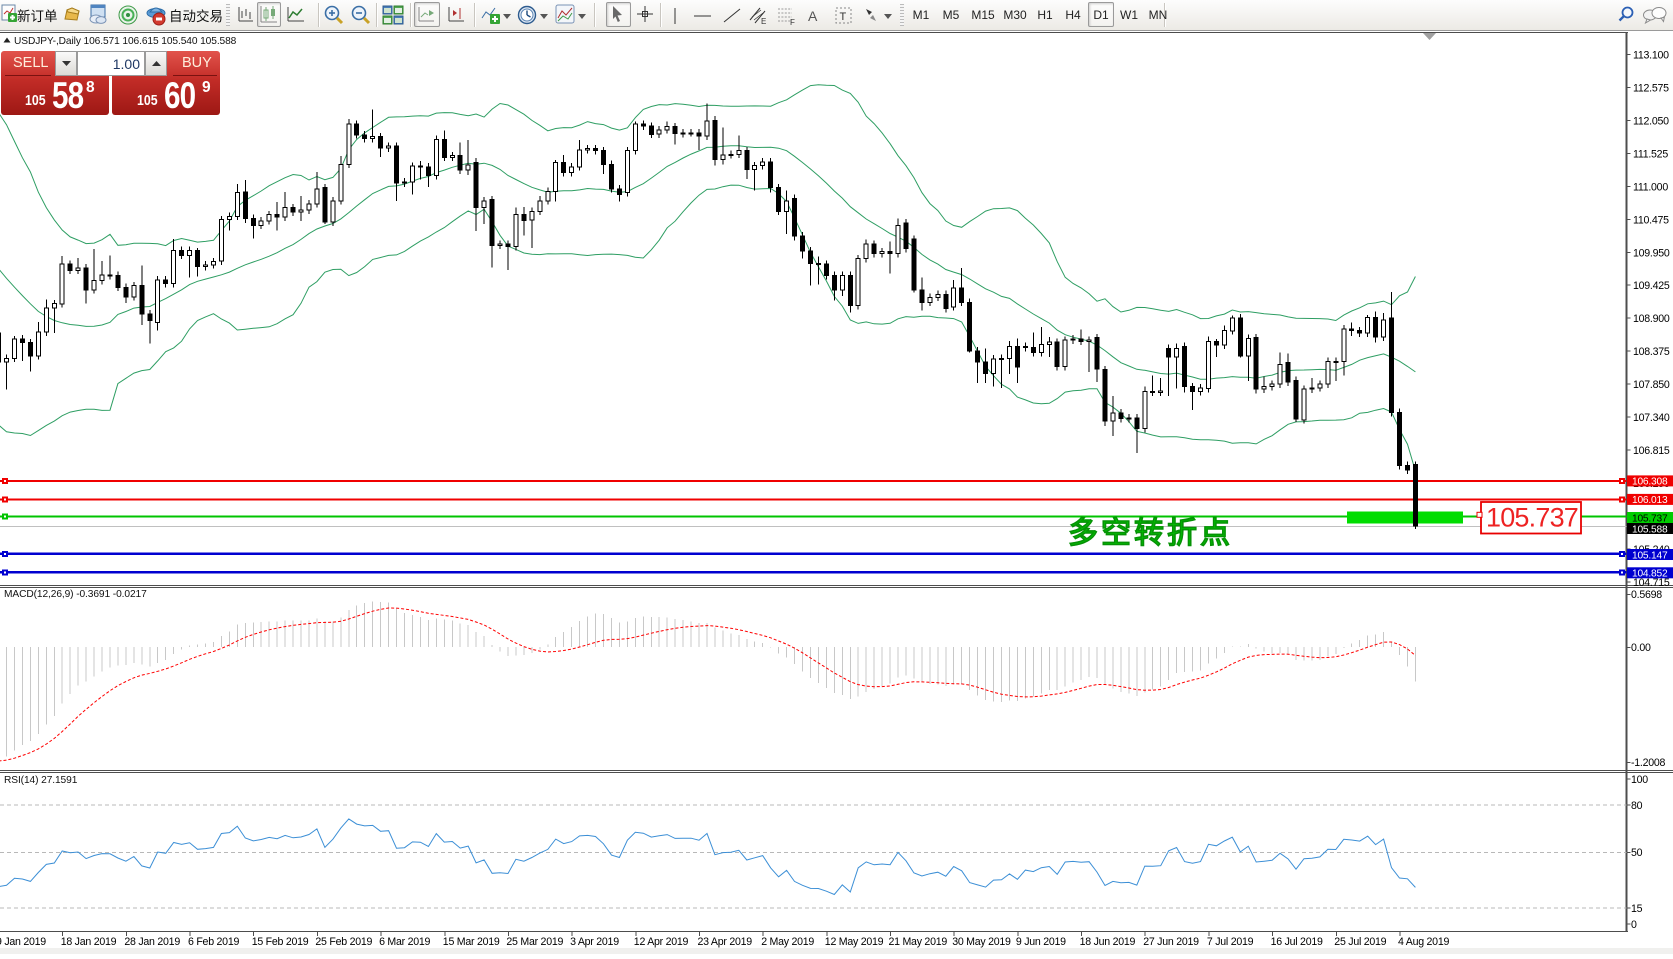 The image size is (1673, 959). I want to click on svg-text: 6 Mar 2019, so click(404, 942).